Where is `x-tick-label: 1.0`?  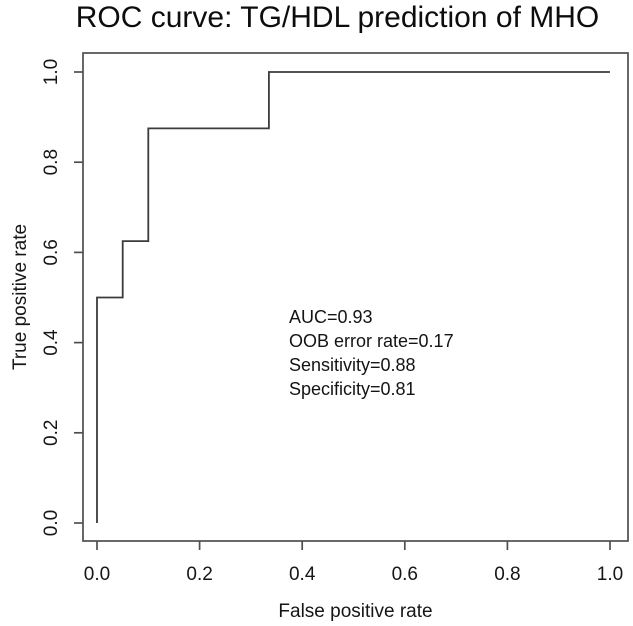
x-tick-label: 1.0 is located at coordinates (610, 574).